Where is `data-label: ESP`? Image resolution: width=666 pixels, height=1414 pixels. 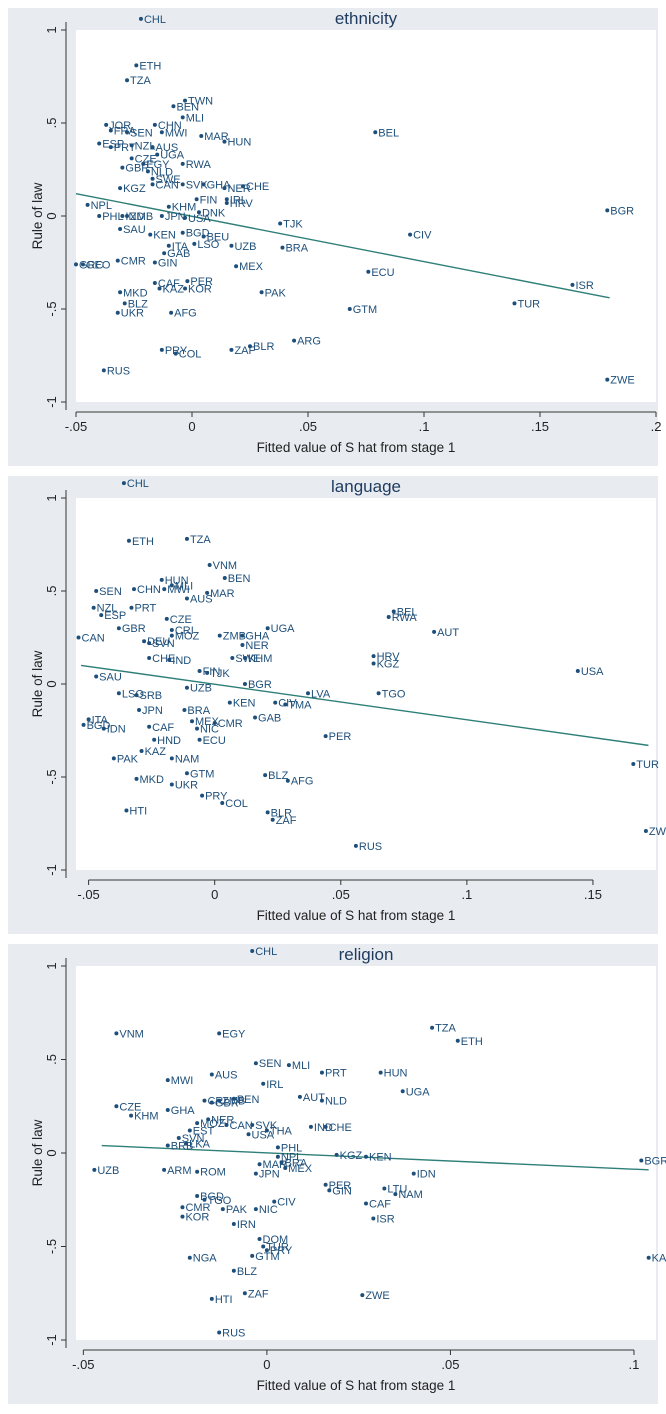
data-label: ESP is located at coordinates (115, 616).